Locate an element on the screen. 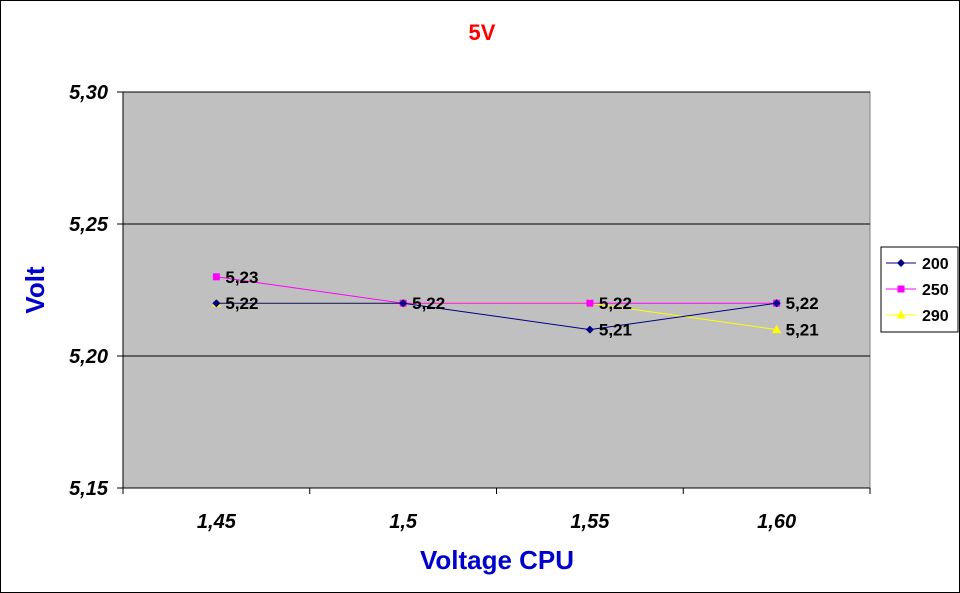  x-tick-label: 1,5 is located at coordinates (403, 522).